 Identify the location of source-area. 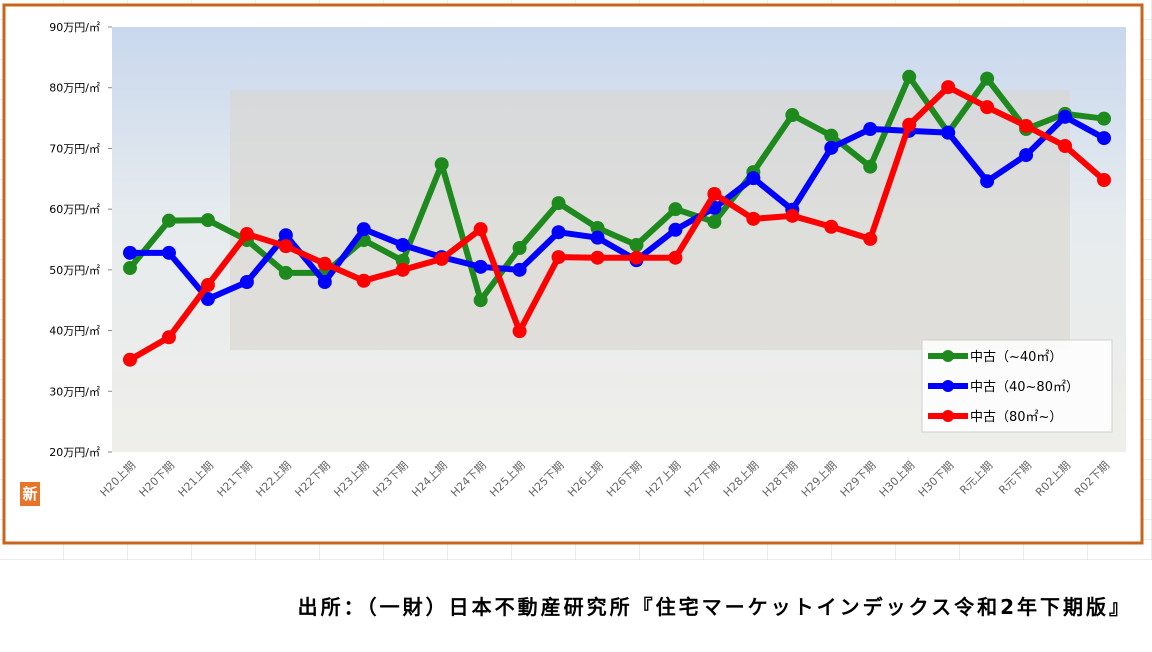
(576, 604).